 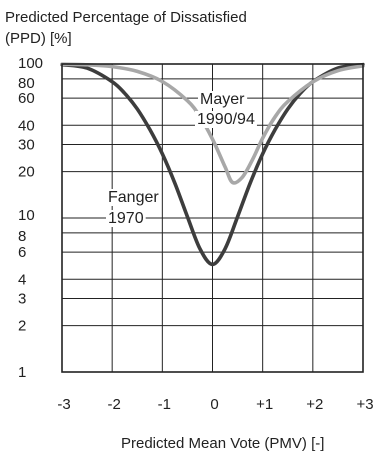 I want to click on y-tick-label-6: 6, so click(x=22, y=252).